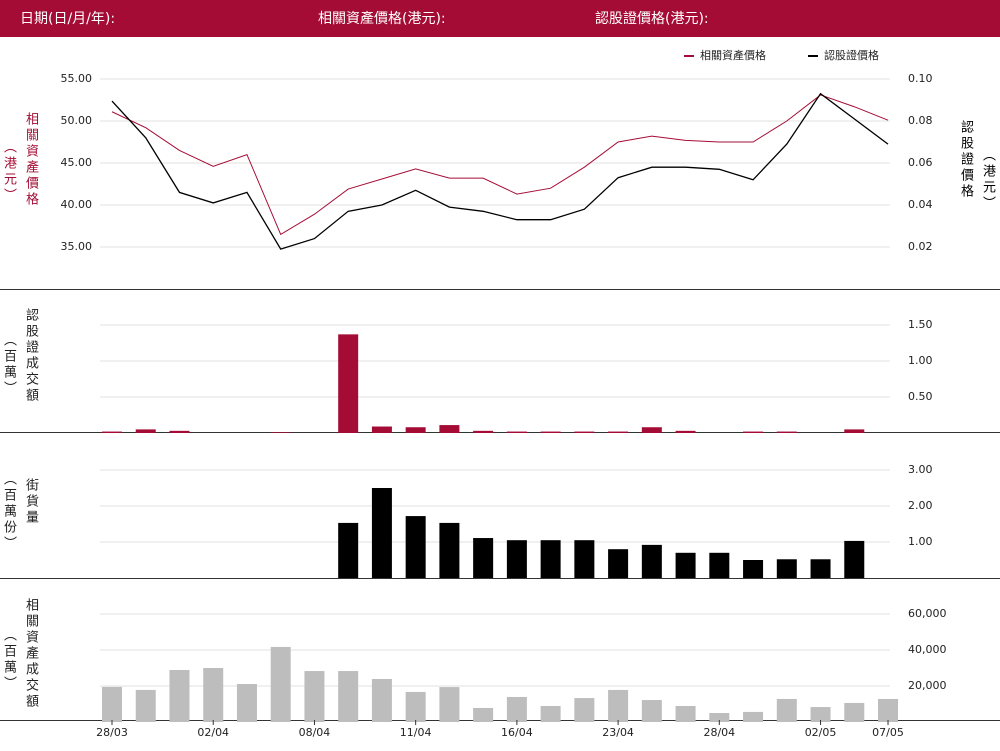 The image size is (1000, 751). Describe the element at coordinates (213, 732) in the screenshot. I see `x-tick-label: 02/04` at that location.